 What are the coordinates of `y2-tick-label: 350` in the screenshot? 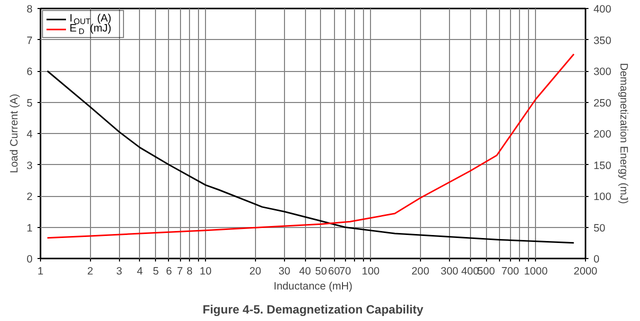 It's located at (603, 40).